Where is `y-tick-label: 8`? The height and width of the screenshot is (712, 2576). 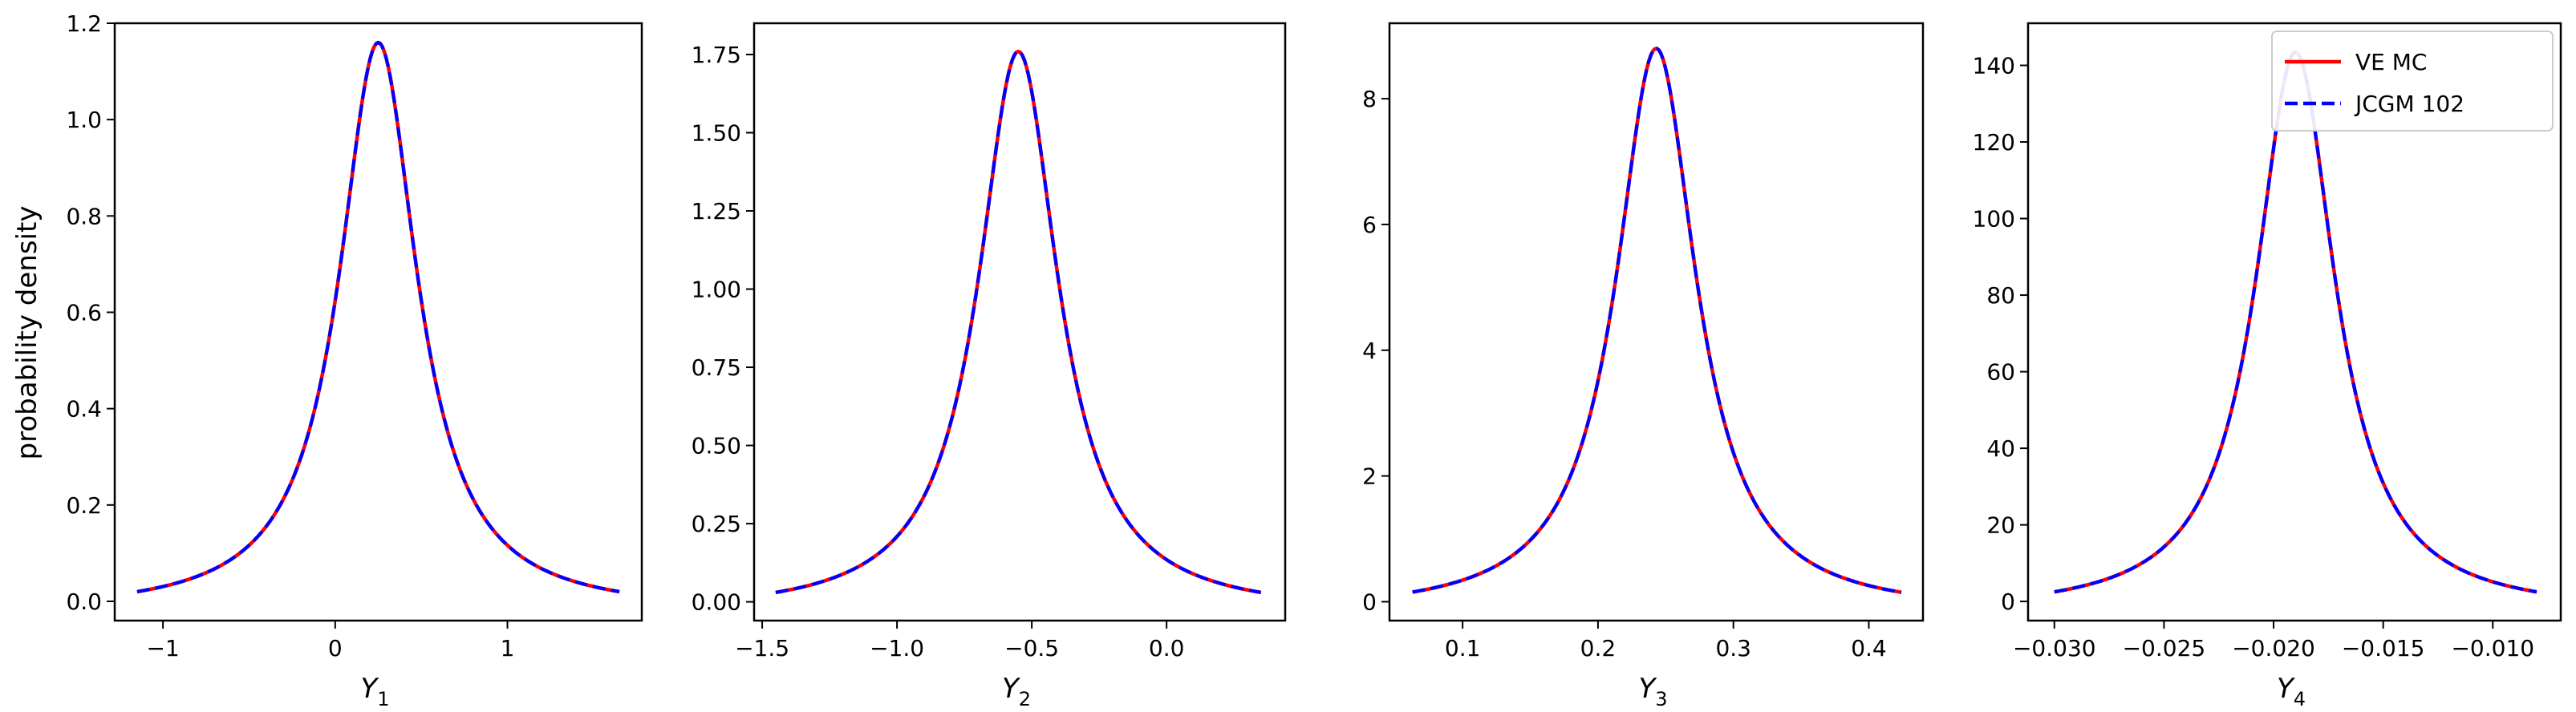
y-tick-label: 8 is located at coordinates (1369, 99).